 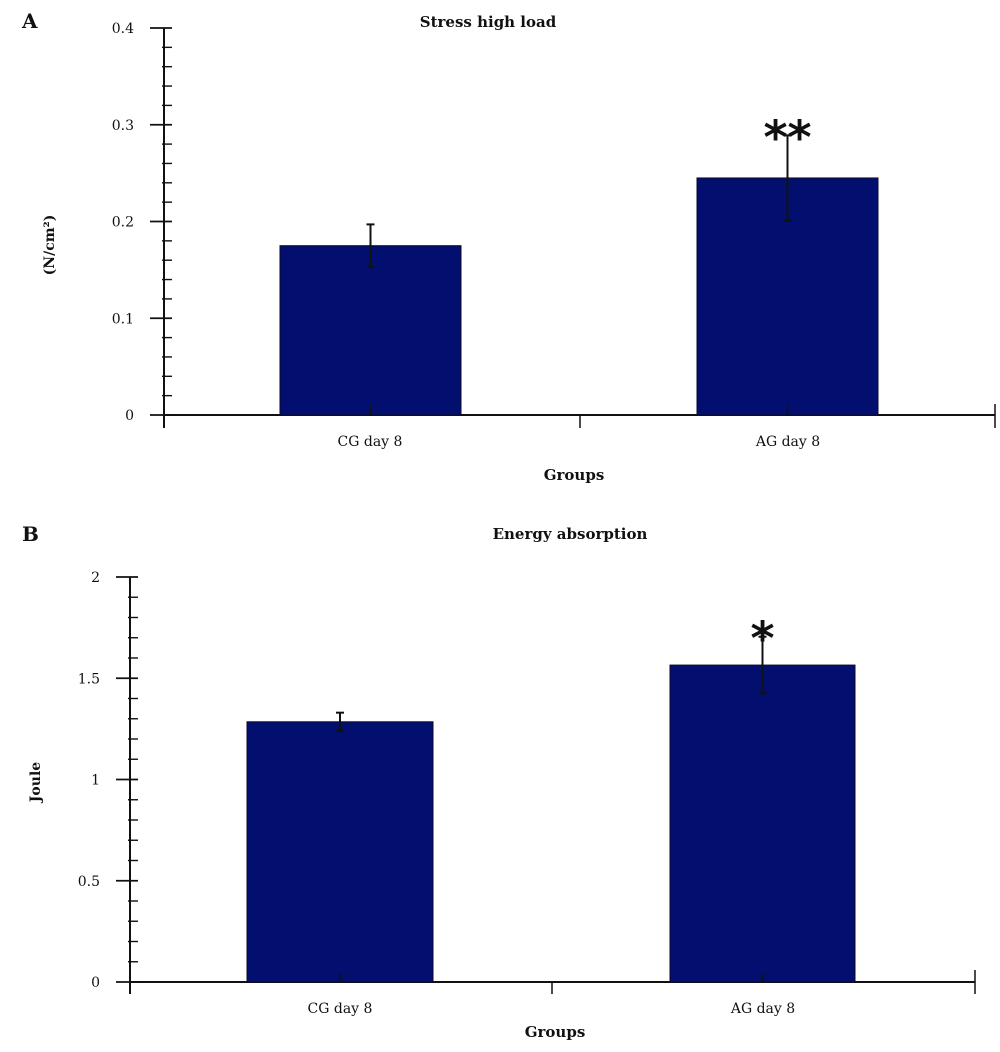 I want to click on y-tick-label: 1.5, so click(x=89, y=679).